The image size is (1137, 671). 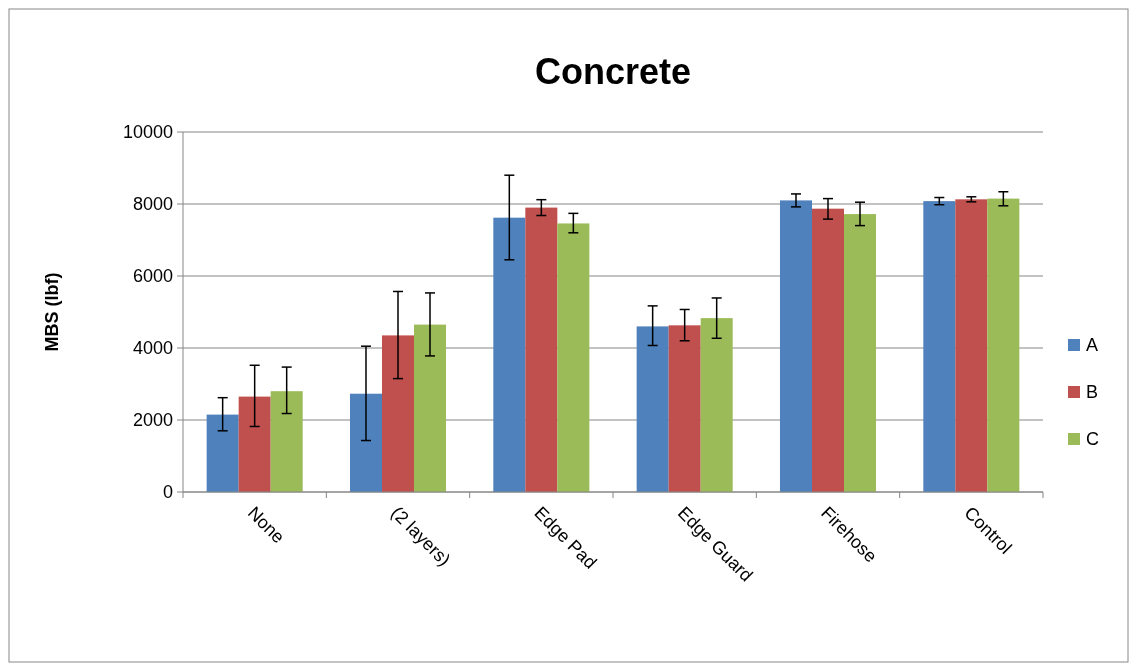 What do you see at coordinates (1092, 392) in the screenshot?
I see `legend-label: B` at bounding box center [1092, 392].